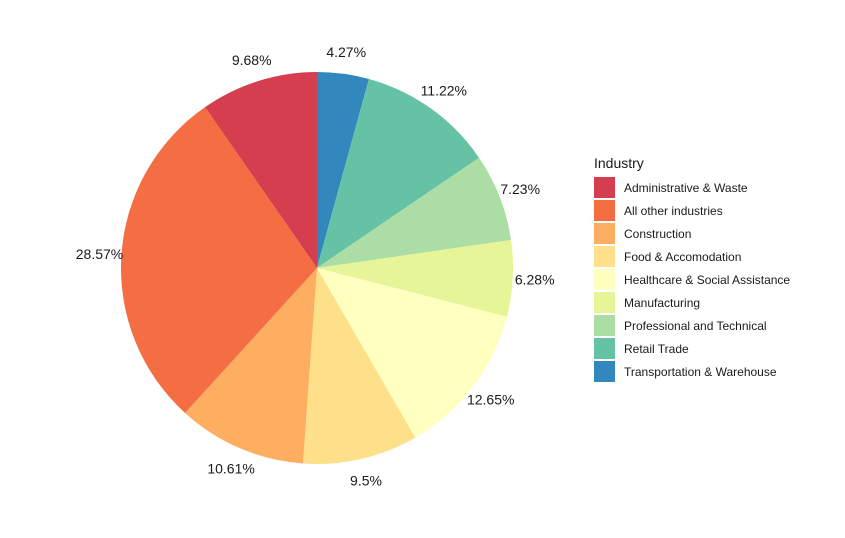  I want to click on slice-label: 7.23%, so click(520, 189).